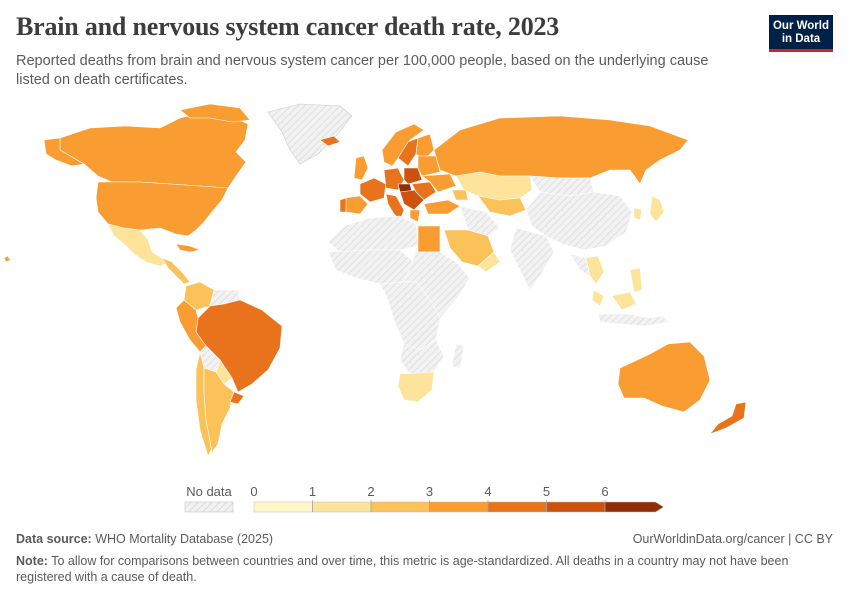 This screenshot has width=850, height=600. Describe the element at coordinates (162, 209) in the screenshot. I see `region-usa` at that location.